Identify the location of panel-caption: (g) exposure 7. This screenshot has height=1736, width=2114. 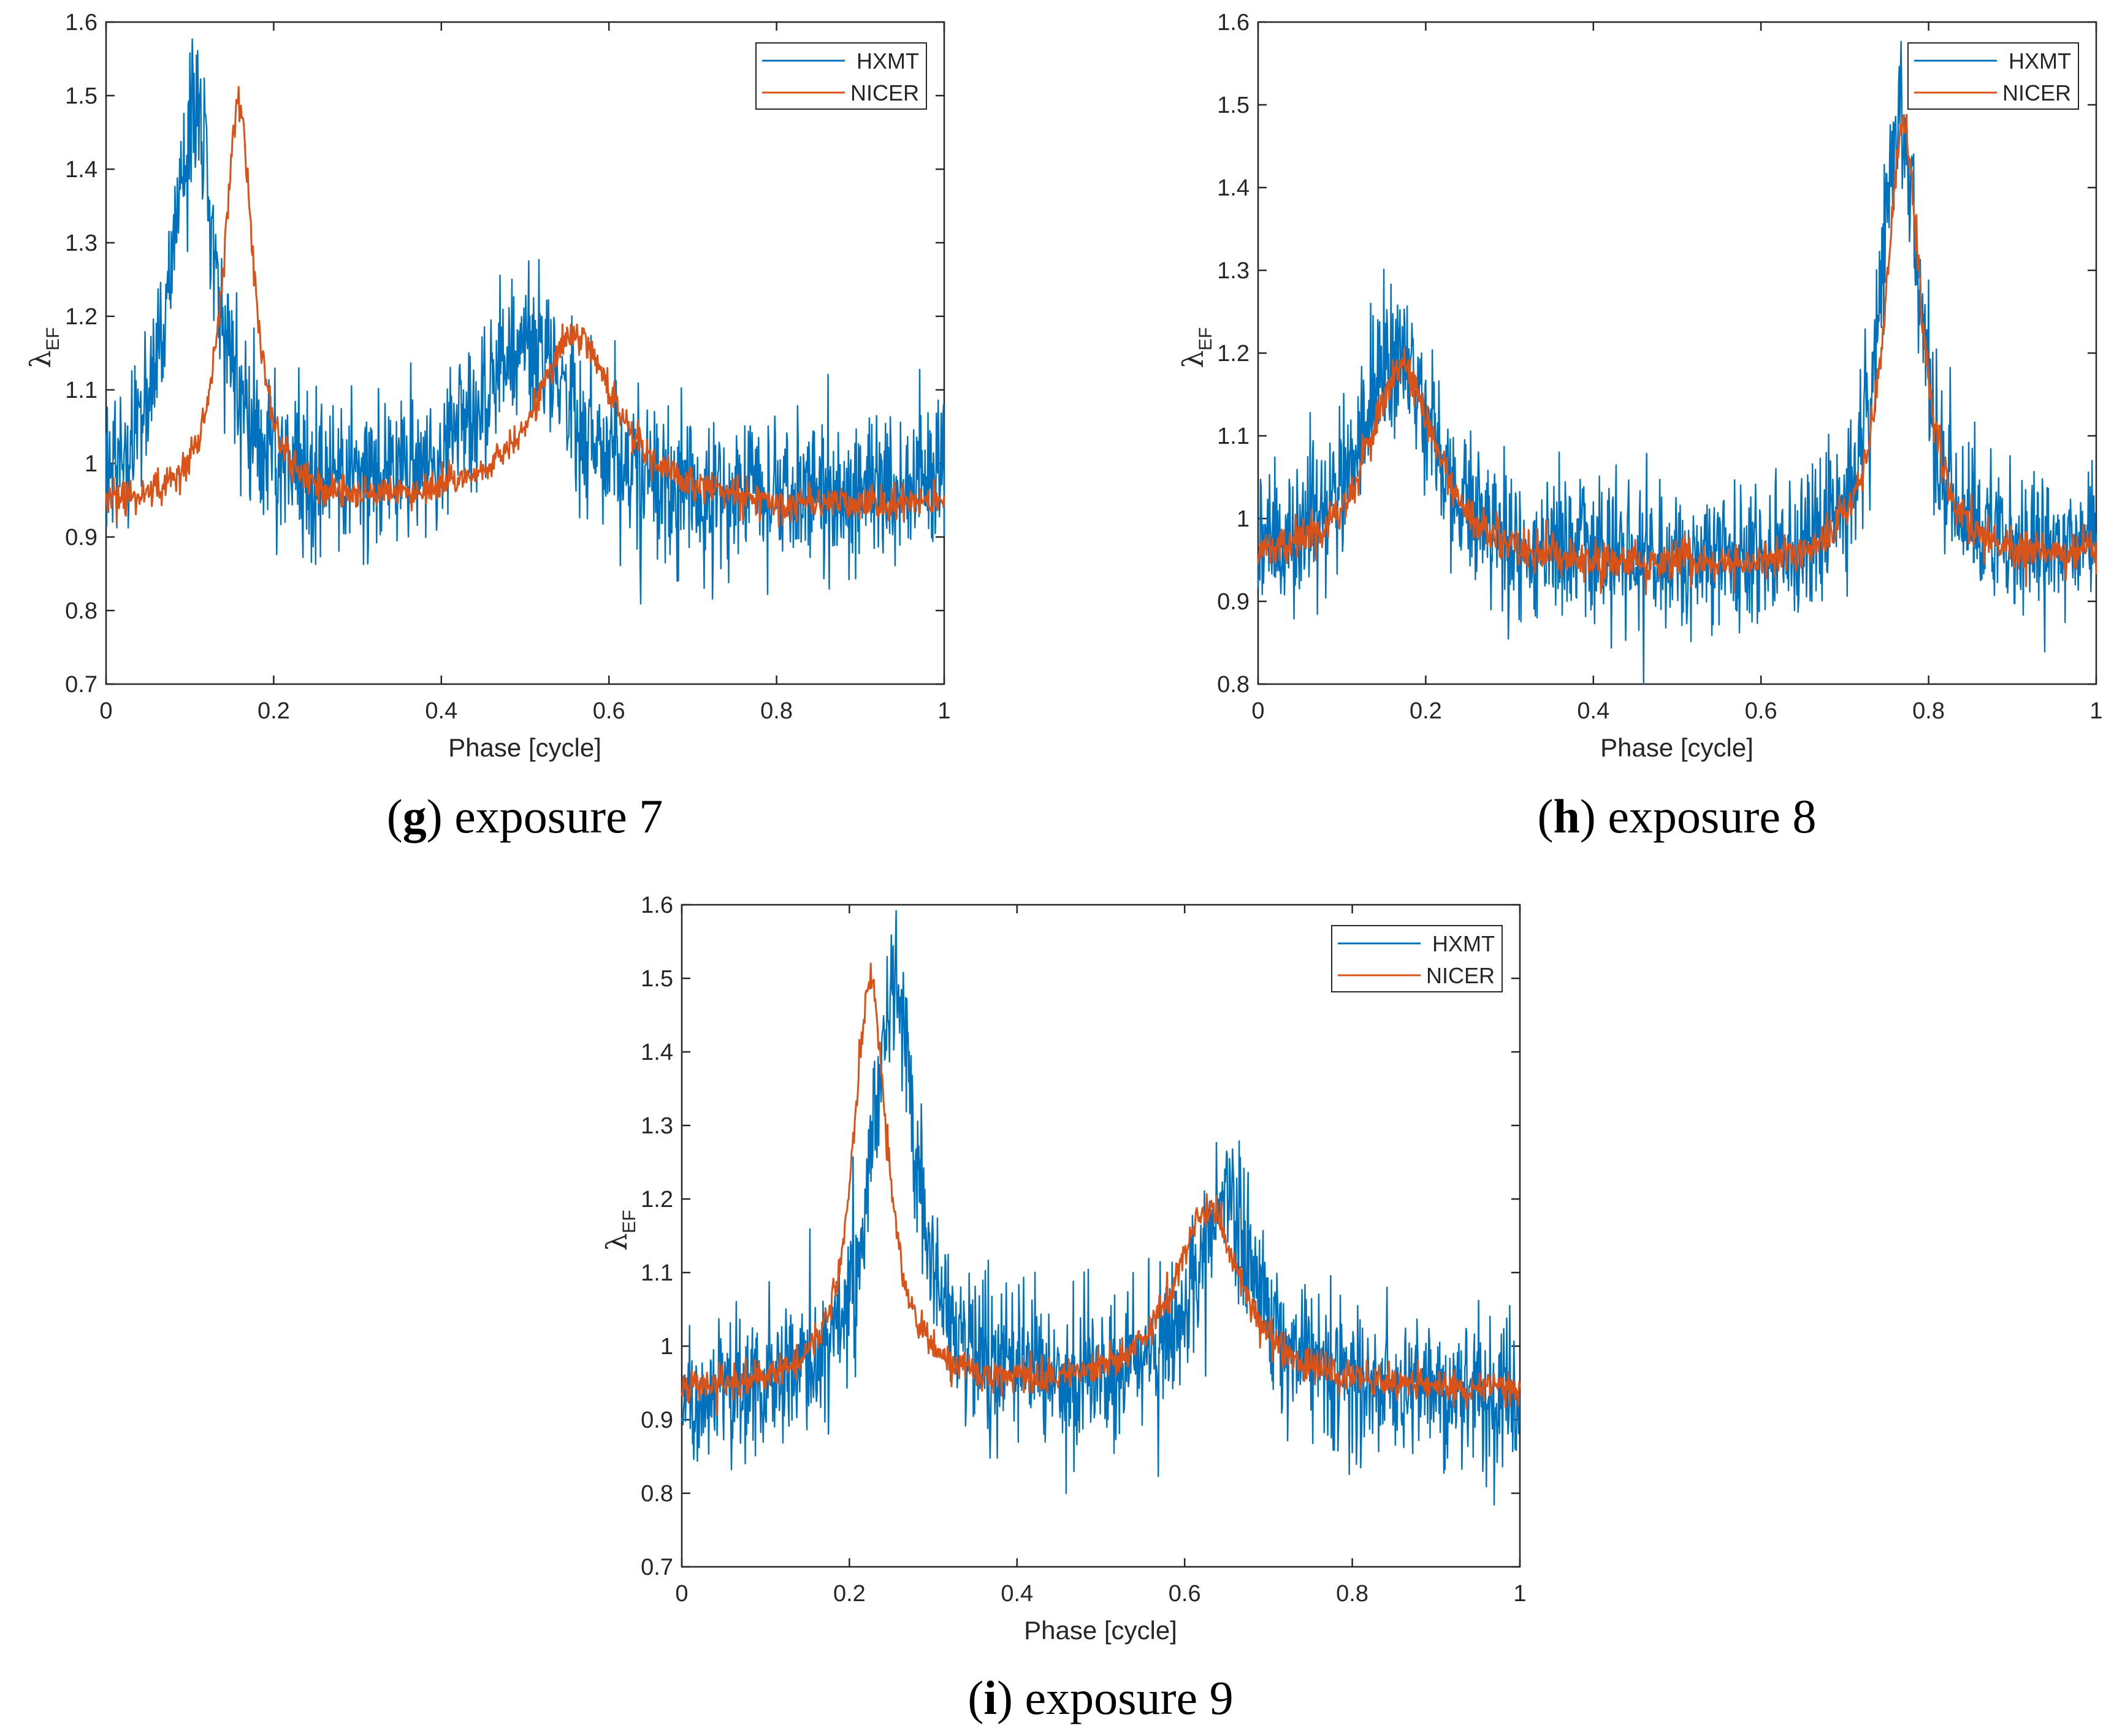
(525, 816).